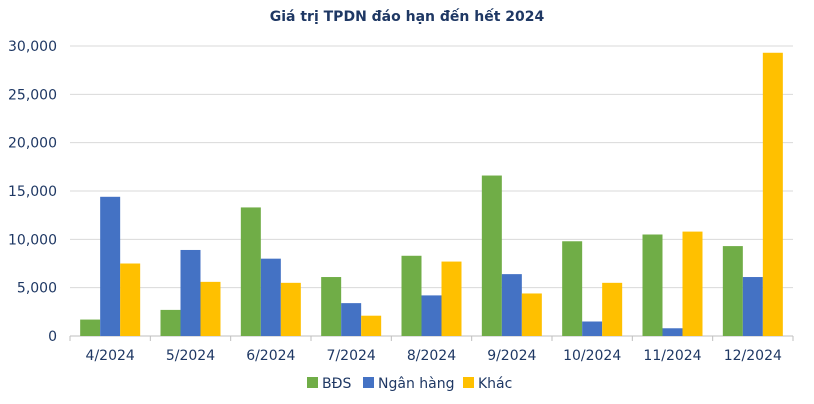 The width and height of the screenshot is (814, 404). I want to click on x-tick-label: 10/2024, so click(592, 356).